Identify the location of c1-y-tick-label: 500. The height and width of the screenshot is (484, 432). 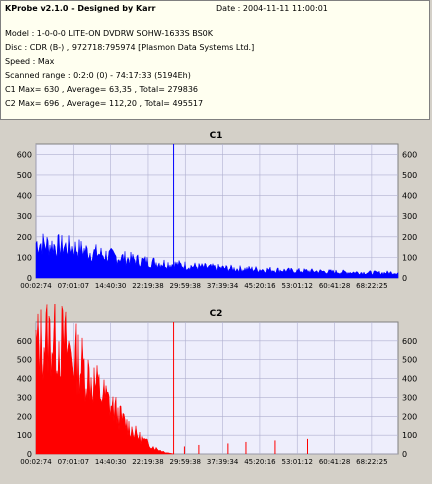
(24, 175).